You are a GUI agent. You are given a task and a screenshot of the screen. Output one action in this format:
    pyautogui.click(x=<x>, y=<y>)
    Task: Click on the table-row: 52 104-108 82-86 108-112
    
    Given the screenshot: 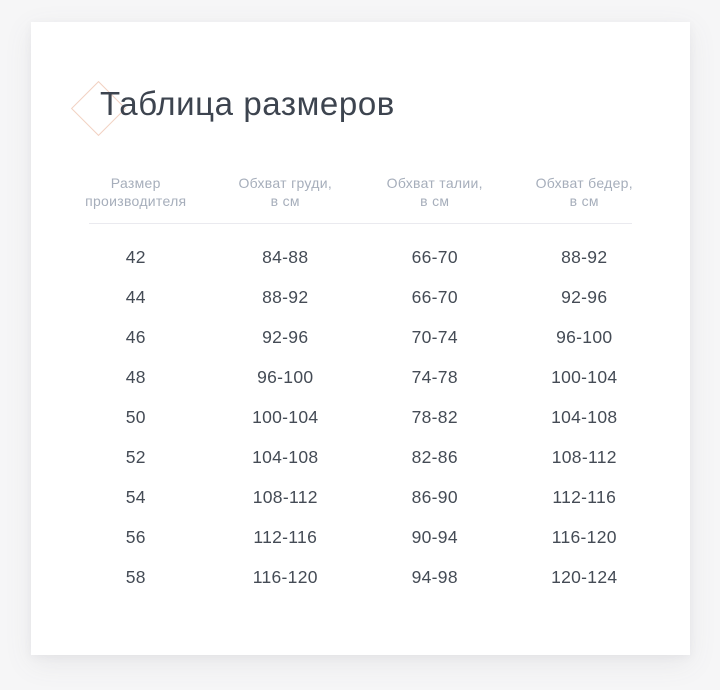 What is the action you would take?
    pyautogui.click(x=360, y=457)
    